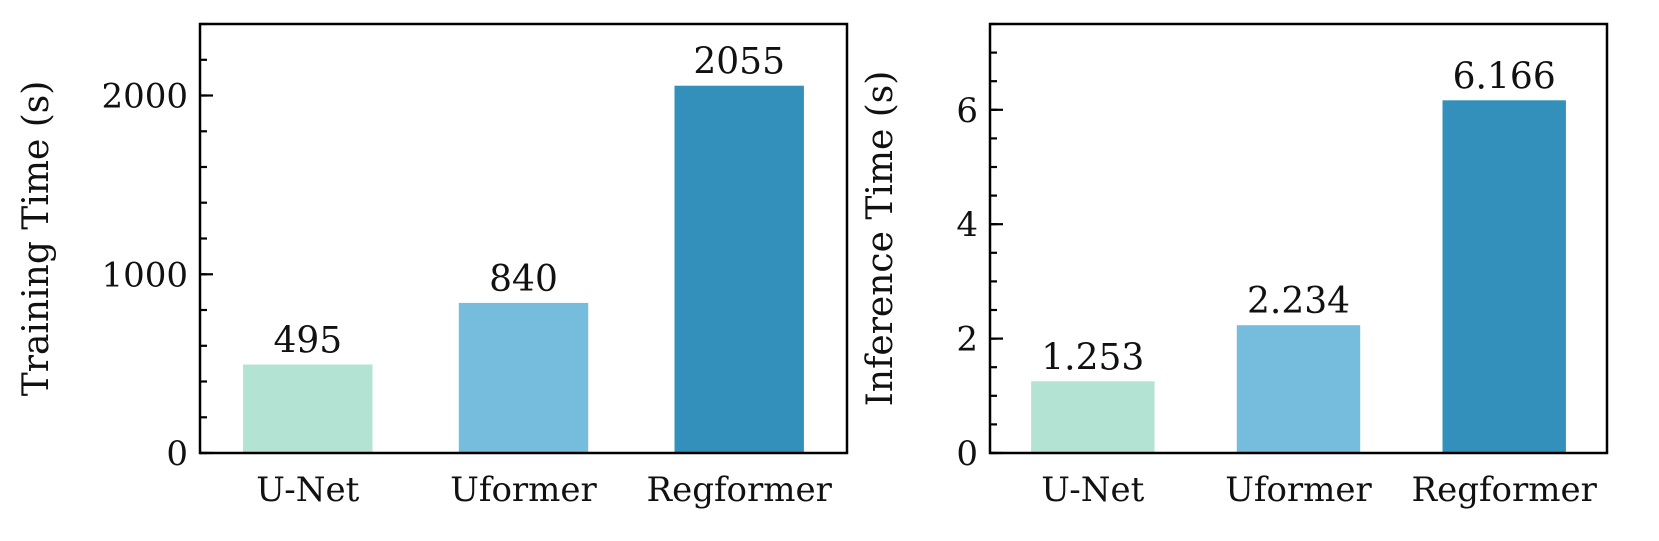 The image size is (1659, 541). Describe the element at coordinates (1092, 357) in the screenshot. I see `data-label: 1.253` at that location.